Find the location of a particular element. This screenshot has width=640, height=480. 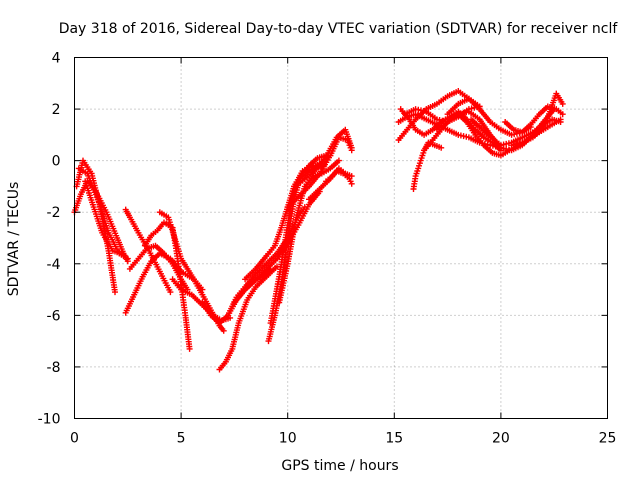

y-tick-label: 2 is located at coordinates (56, 110).